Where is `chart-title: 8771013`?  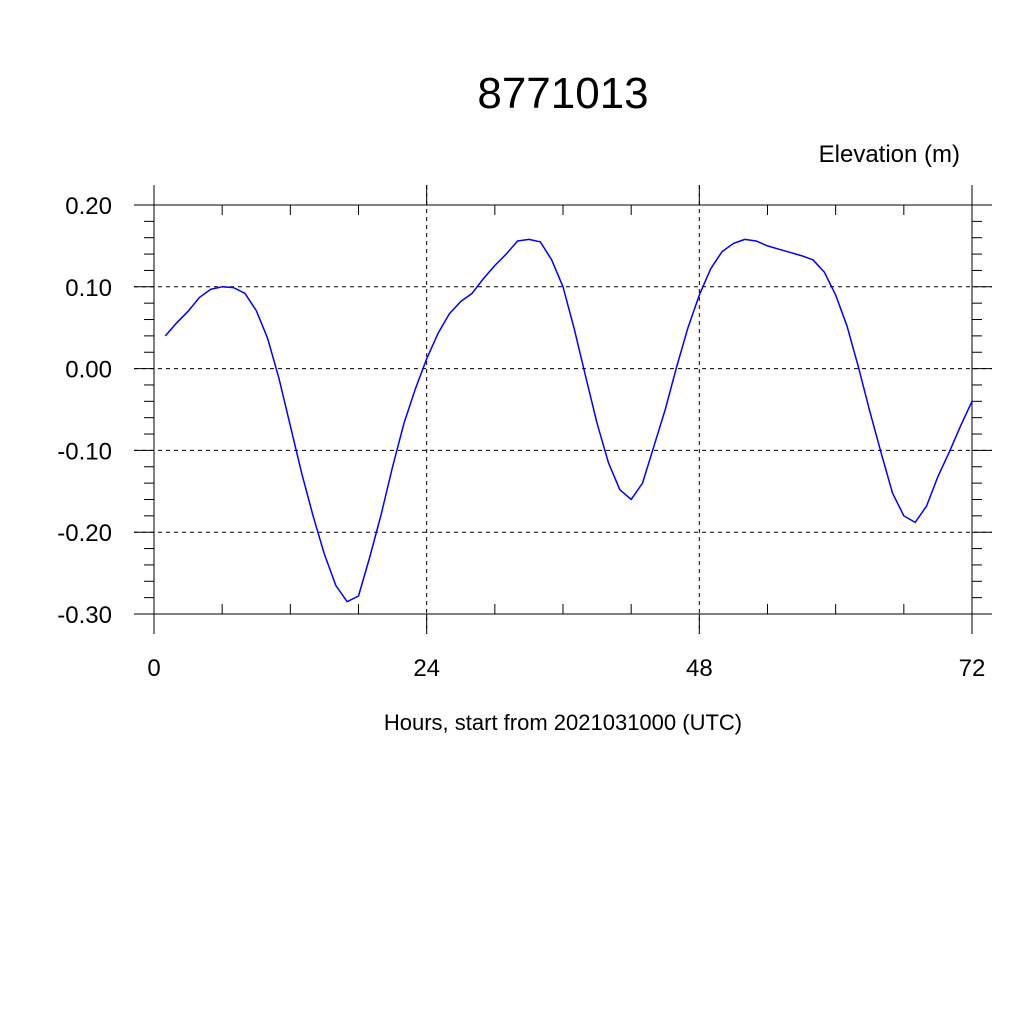 chart-title: 8771013 is located at coordinates (562, 93).